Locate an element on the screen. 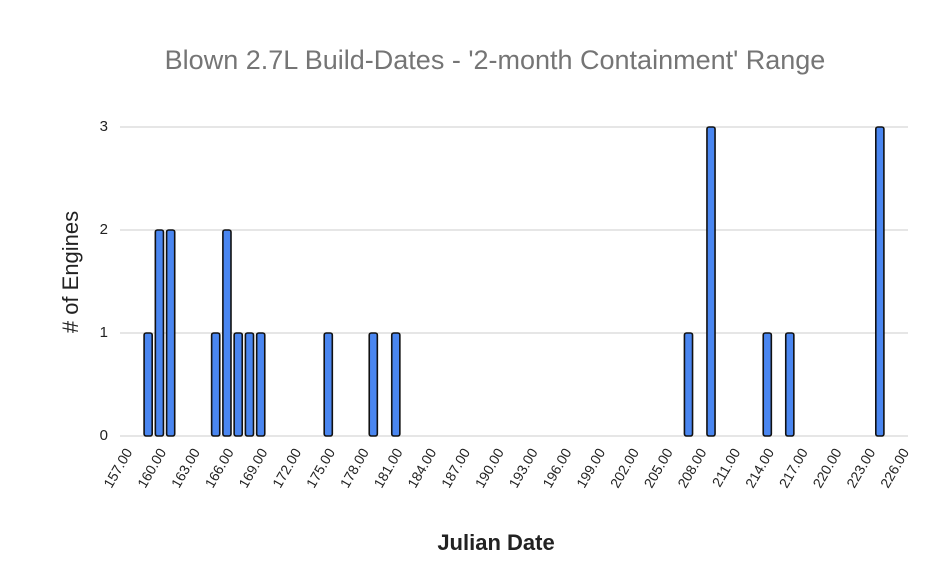  y-axis-title: # of Engines is located at coordinates (70, 272).